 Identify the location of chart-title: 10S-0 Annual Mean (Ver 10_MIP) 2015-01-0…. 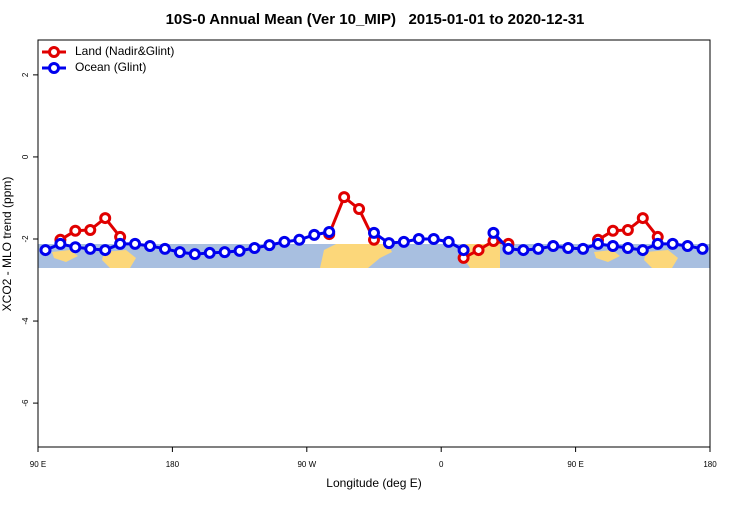
(375, 19).